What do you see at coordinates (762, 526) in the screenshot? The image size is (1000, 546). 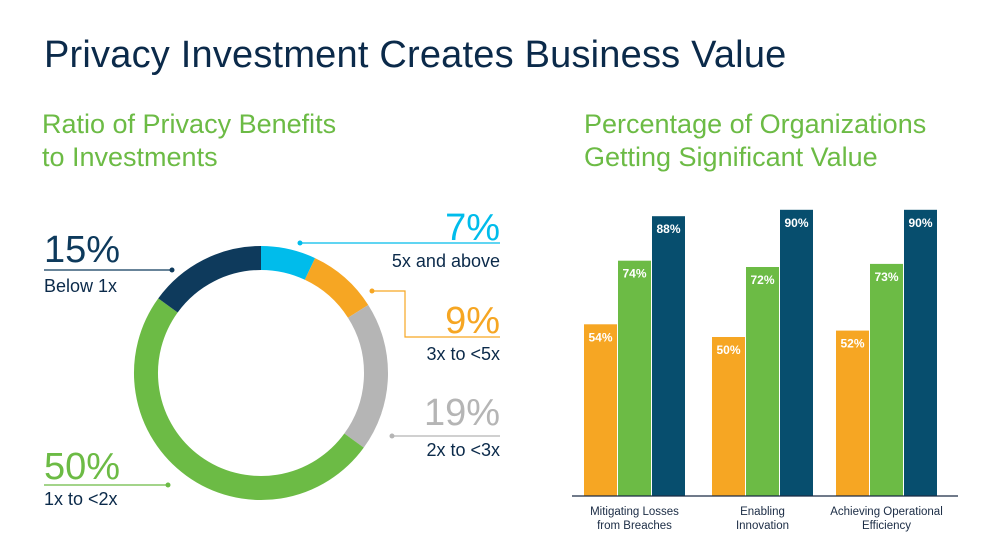 I see `x-tick-label-g1-l1: Innovation` at bounding box center [762, 526].